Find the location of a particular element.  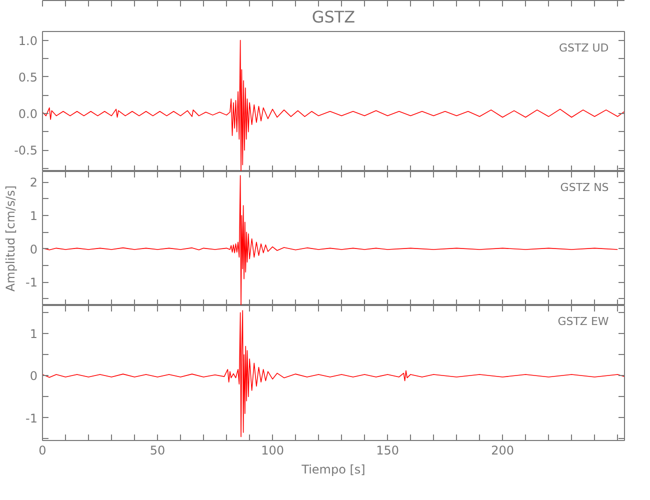

x-tick-label: 50 is located at coordinates (158, 451).